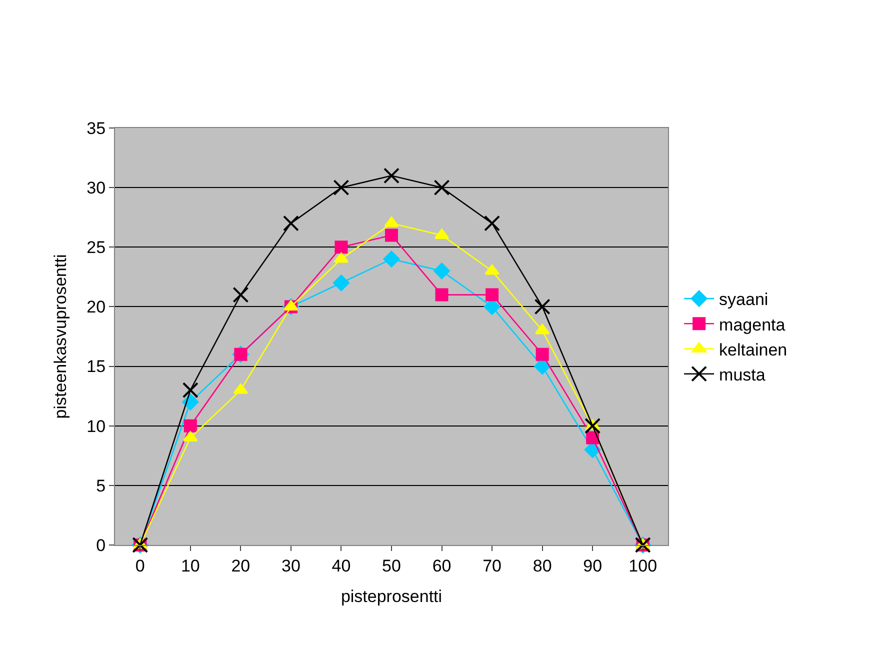 The image size is (888, 653). Describe the element at coordinates (592, 566) in the screenshot. I see `x-tick-label: 90` at that location.